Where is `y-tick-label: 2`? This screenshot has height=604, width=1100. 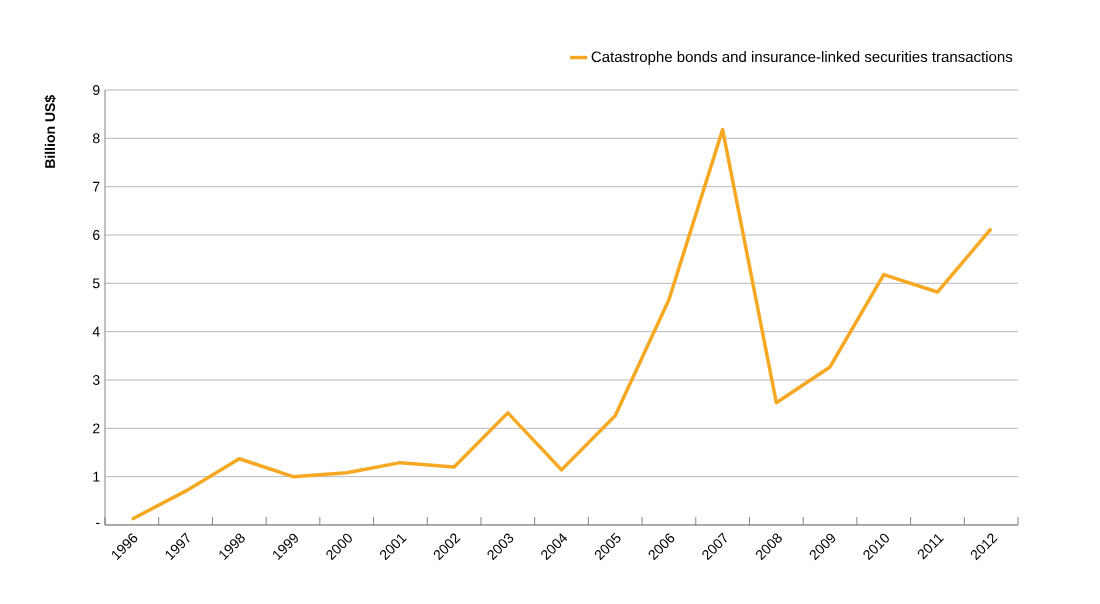
y-tick-label: 2 is located at coordinates (96, 428).